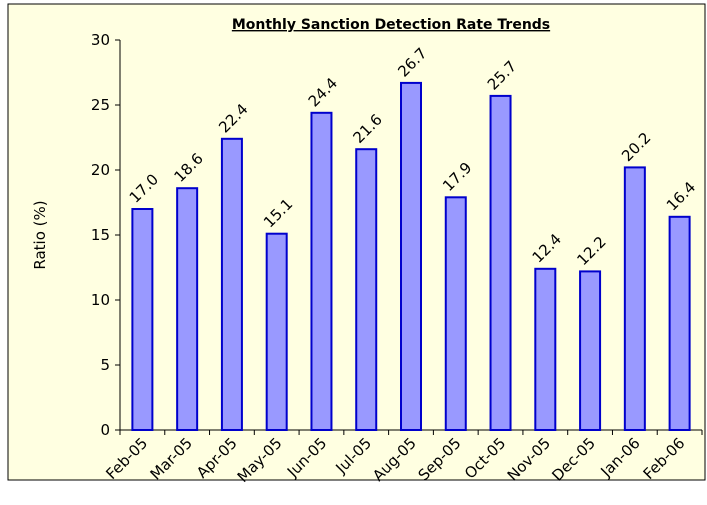  What do you see at coordinates (105, 365) in the screenshot?
I see `y-tick-label: 5` at bounding box center [105, 365].